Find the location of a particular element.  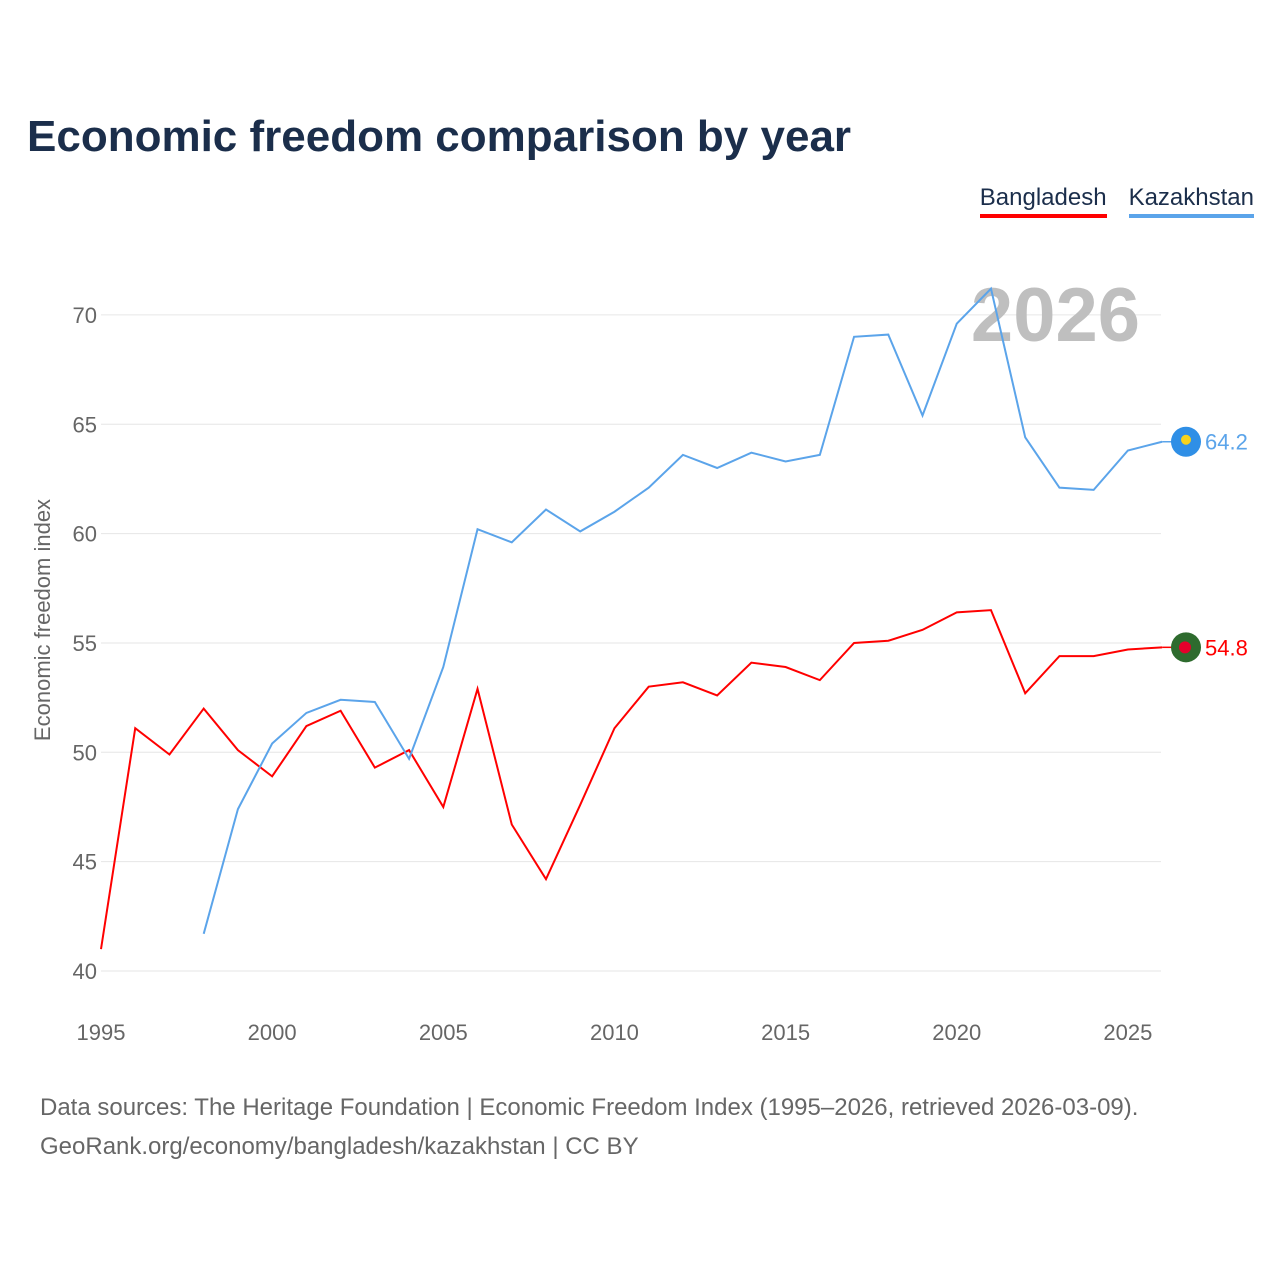

y-tick-label: 70 is located at coordinates (85, 315).